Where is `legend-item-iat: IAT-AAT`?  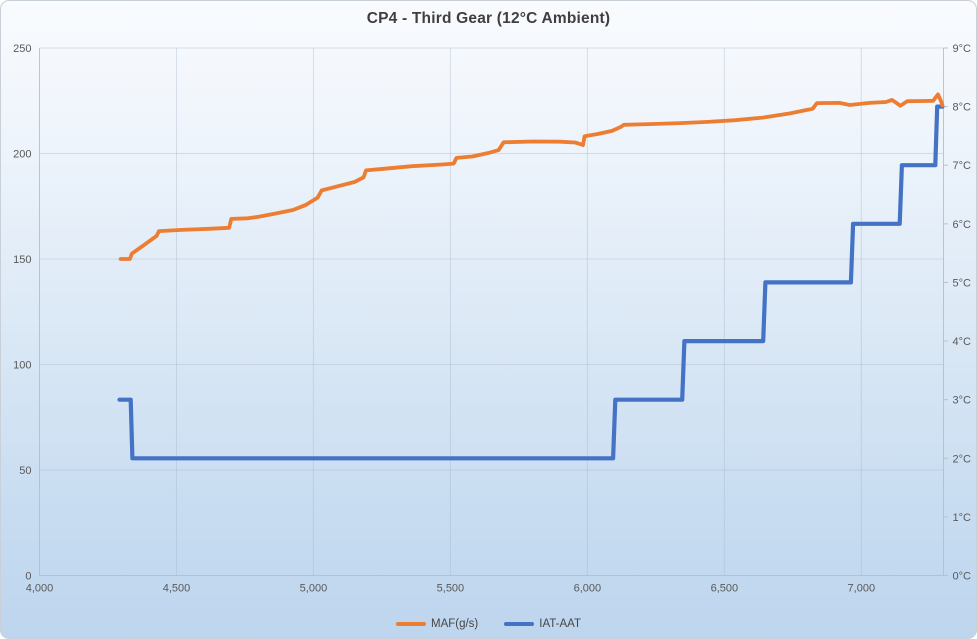
legend-item-iat: IAT-AAT is located at coordinates (542, 624).